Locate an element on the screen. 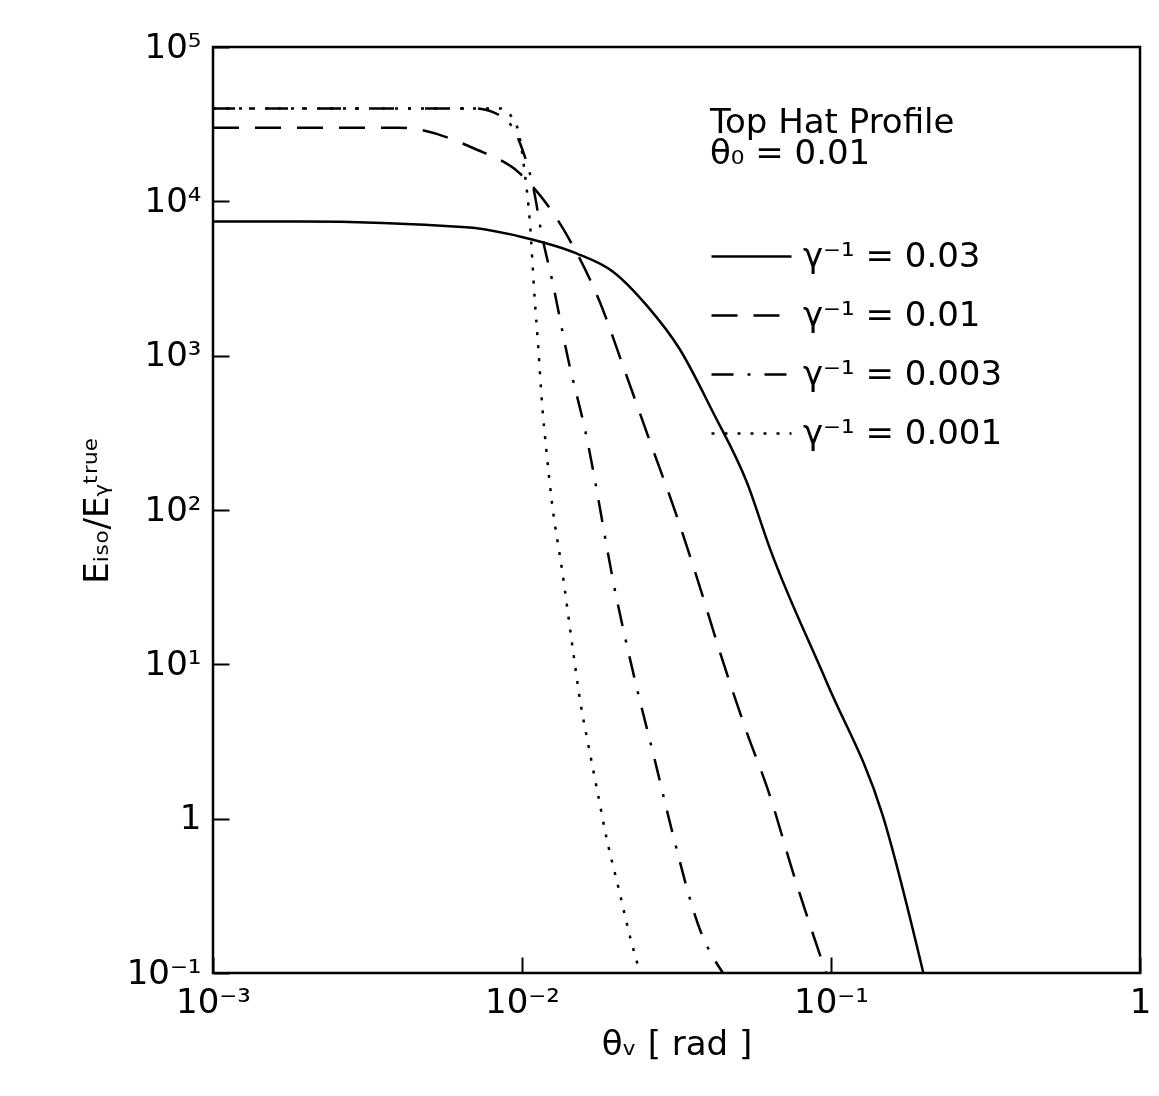 This screenshot has height=1096, width=1159. legend-label: γ⁻¹ = 0.03 is located at coordinates (892, 254).